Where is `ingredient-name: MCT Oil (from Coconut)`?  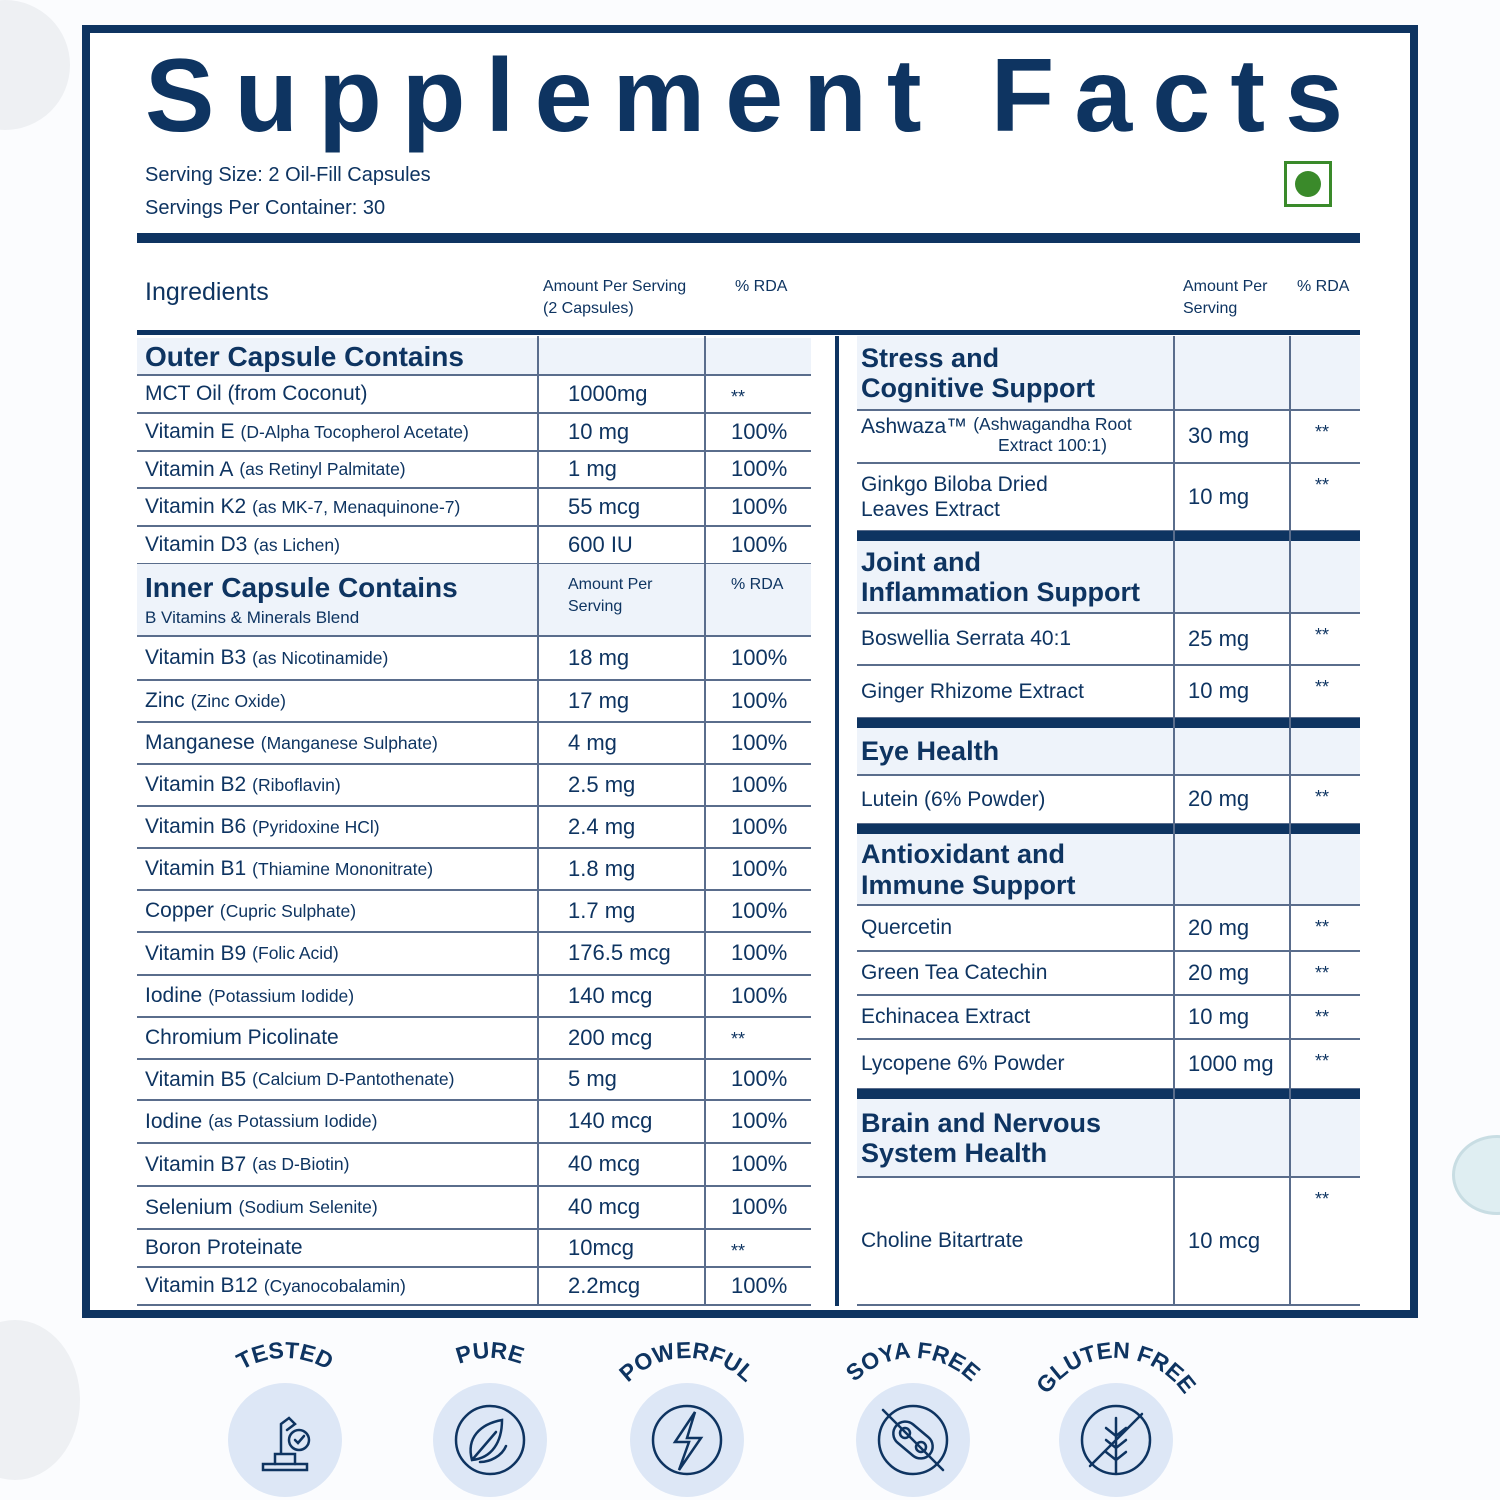
ingredient-name: MCT Oil (from Coconut) is located at coordinates (256, 394).